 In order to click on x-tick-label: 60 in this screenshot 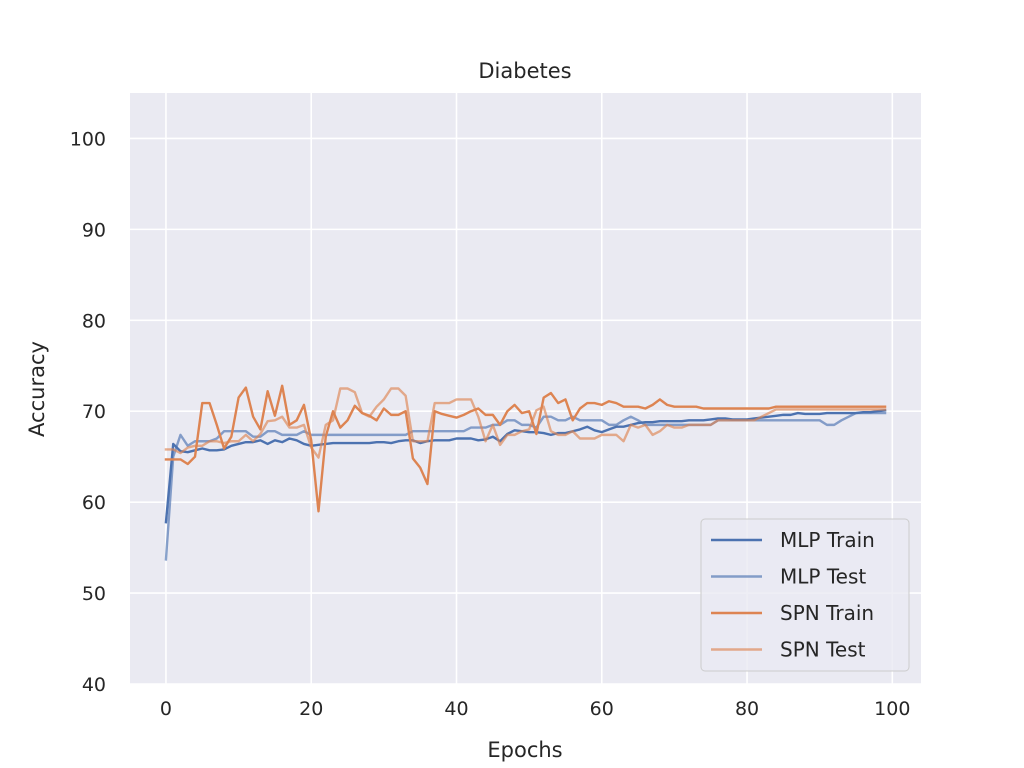, I will do `click(602, 709)`.